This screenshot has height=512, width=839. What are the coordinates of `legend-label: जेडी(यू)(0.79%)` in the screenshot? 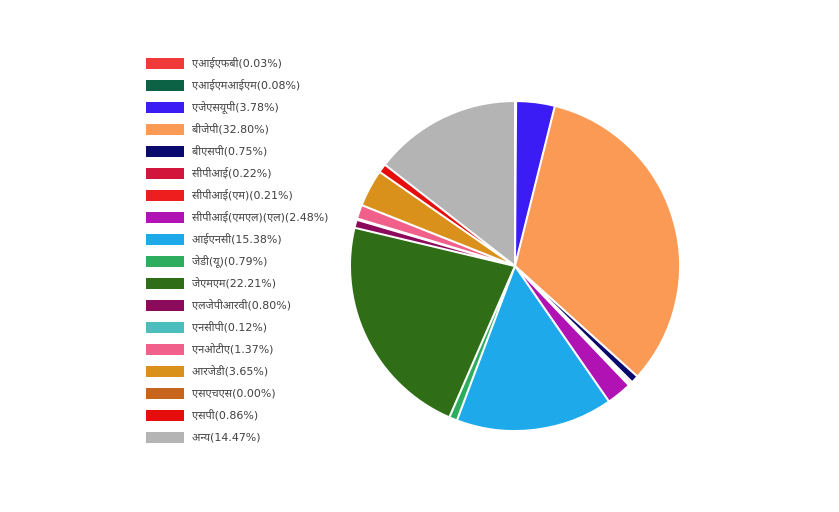 It's located at (230, 261).